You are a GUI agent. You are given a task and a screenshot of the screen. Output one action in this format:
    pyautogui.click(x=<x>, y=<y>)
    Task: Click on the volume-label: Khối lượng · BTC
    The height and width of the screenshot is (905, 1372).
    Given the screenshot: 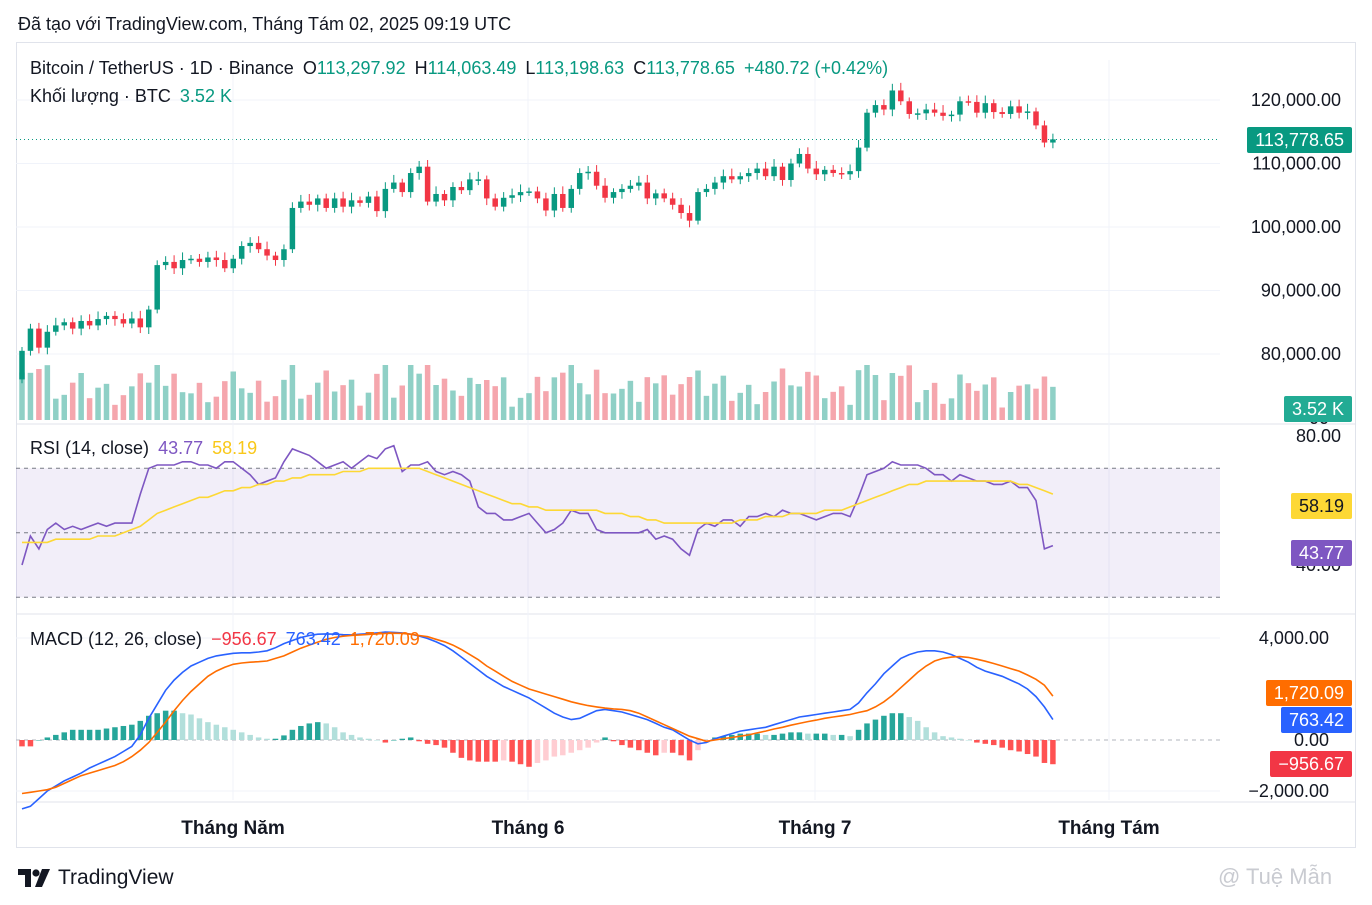 What is the action you would take?
    pyautogui.click(x=100, y=96)
    